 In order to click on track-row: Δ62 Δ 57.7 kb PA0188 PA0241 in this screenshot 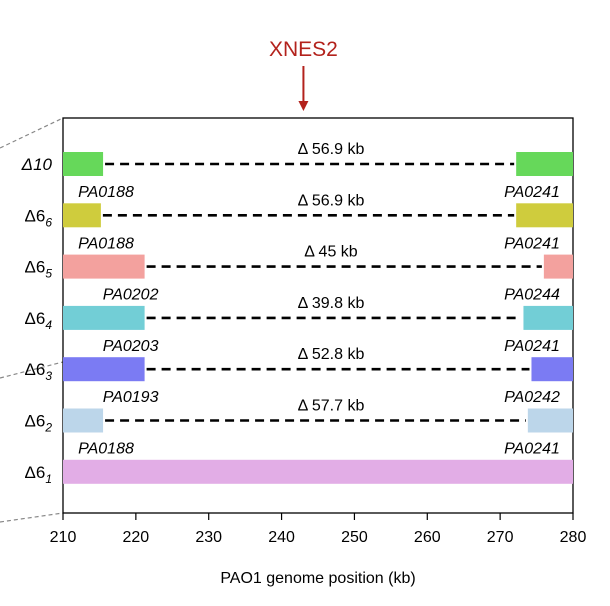, I will do `click(299, 428)`.